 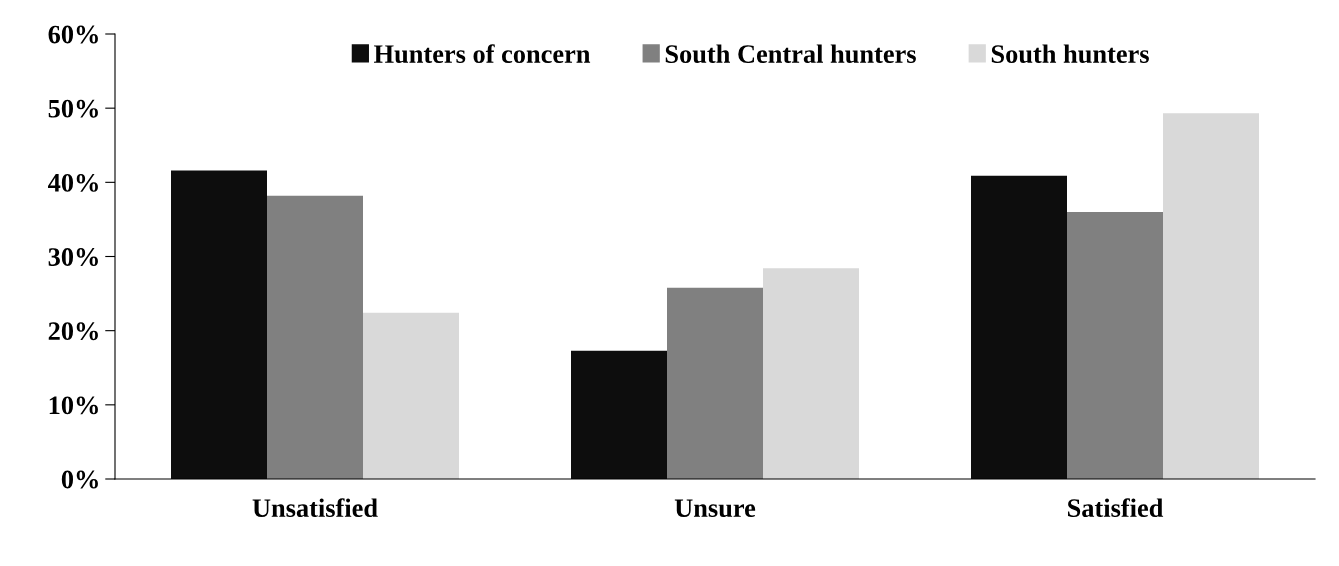 What do you see at coordinates (715, 508) in the screenshot?
I see `x-tick-label: Unsure` at bounding box center [715, 508].